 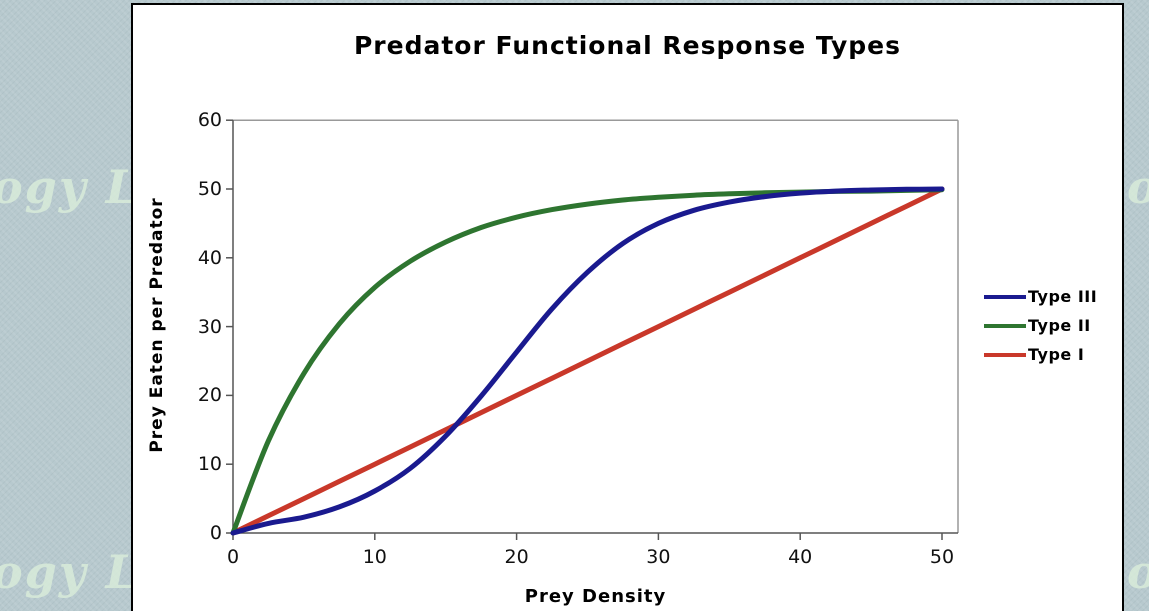 I want to click on legend-entry: Type I, so click(x=1040, y=354).